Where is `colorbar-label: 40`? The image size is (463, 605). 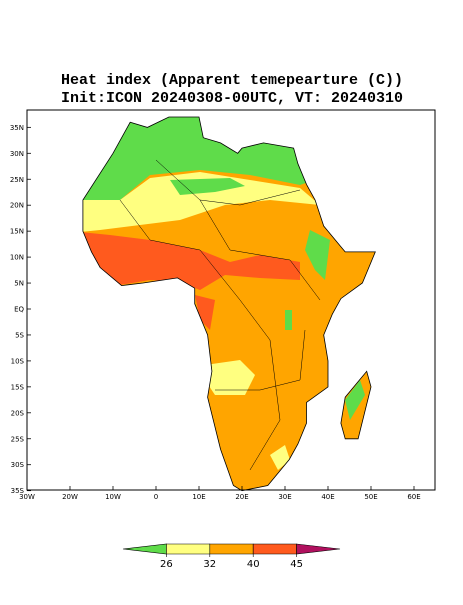
colorbar-label: 40 is located at coordinates (253, 564).